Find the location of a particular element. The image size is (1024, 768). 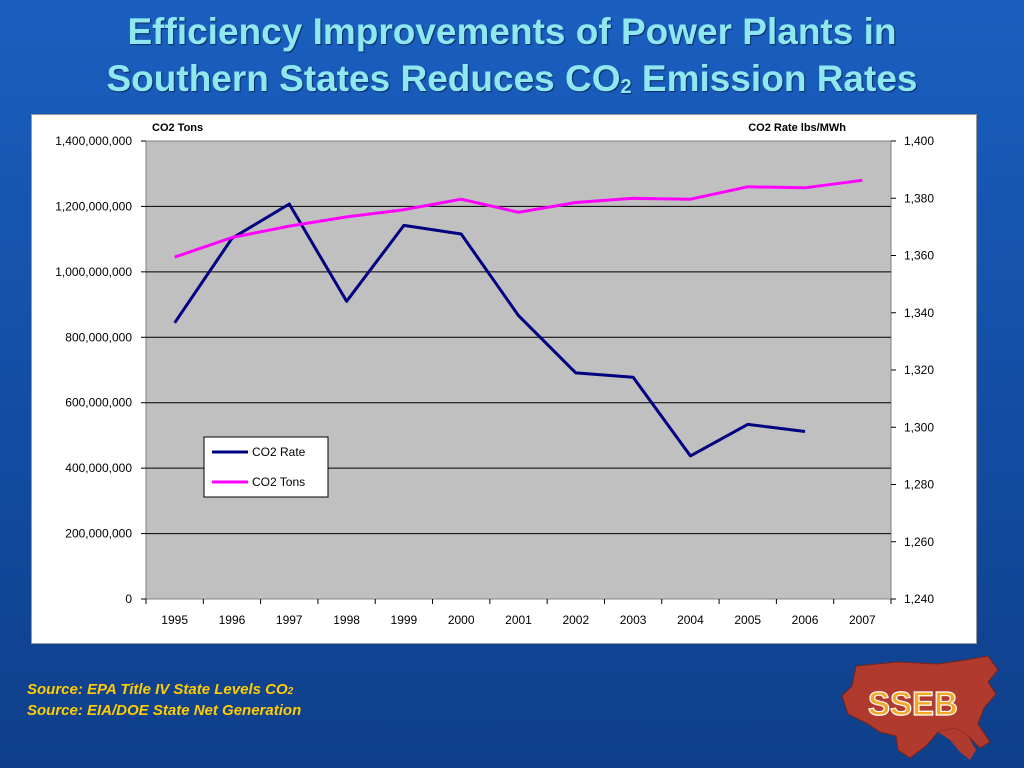

left-tick-label: 1,000,000,000 is located at coordinates (93, 272).